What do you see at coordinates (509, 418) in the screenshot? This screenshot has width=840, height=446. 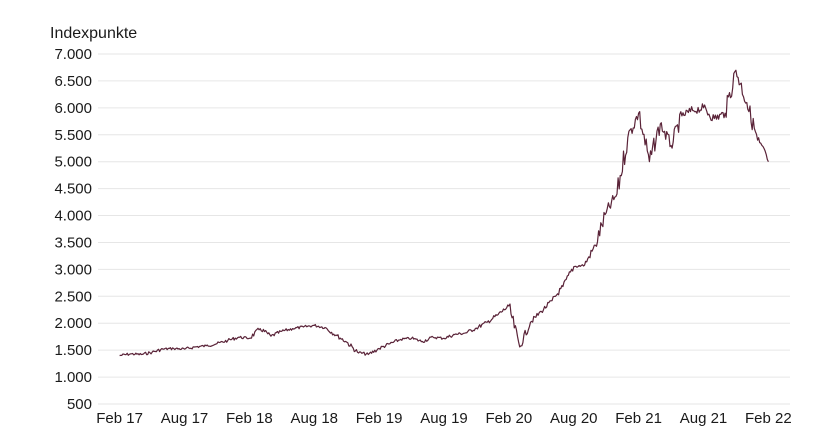 I see `x-tick-label: Feb 20` at bounding box center [509, 418].